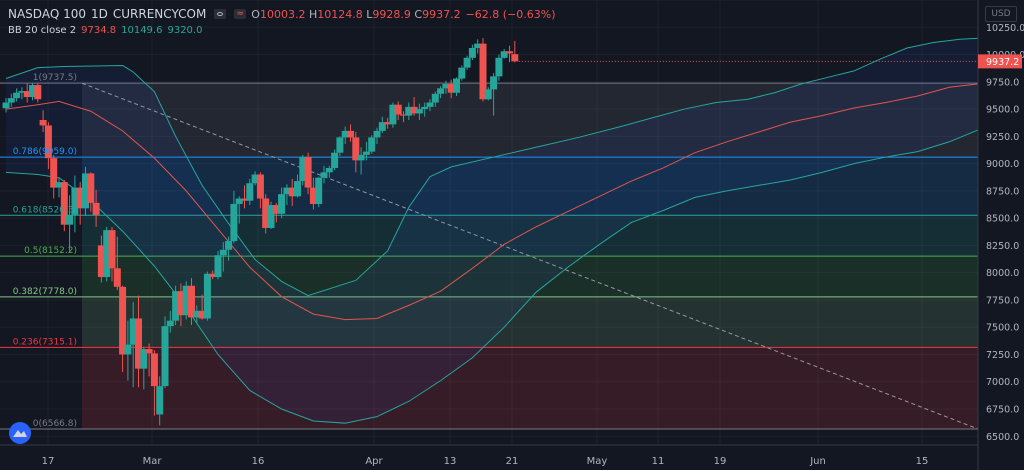 The width and height of the screenshot is (1024, 470). Describe the element at coordinates (185, 30) in the screenshot. I see `bb-lower-value: 9320.0` at that location.